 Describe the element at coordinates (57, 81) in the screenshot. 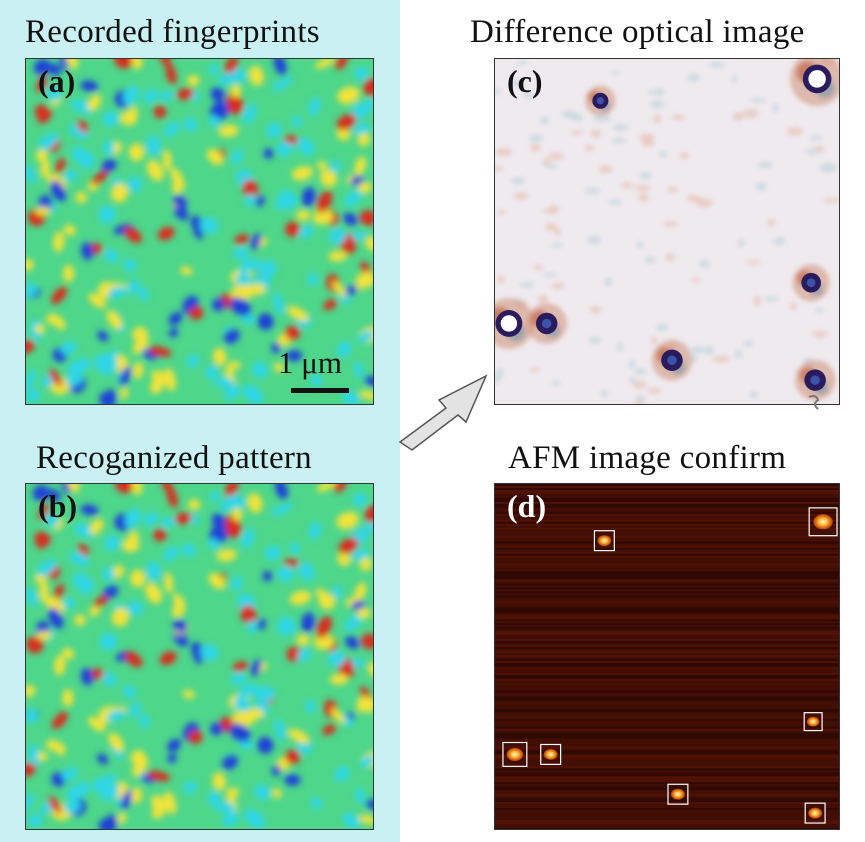

I see `panel-label-a: (a)` at that location.